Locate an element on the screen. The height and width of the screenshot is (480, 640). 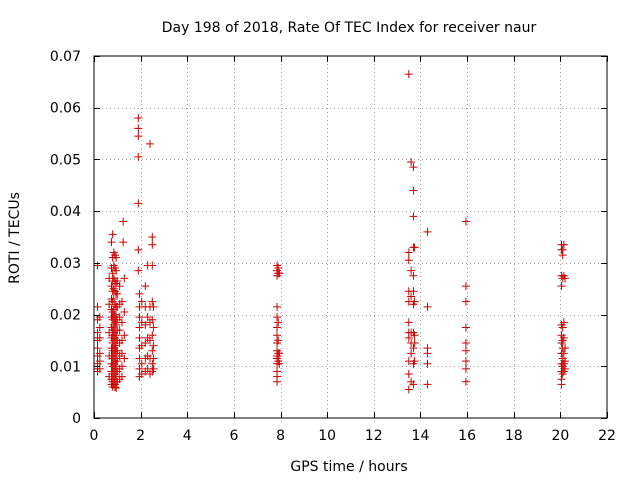
x-tick-label: 14 is located at coordinates (421, 436).